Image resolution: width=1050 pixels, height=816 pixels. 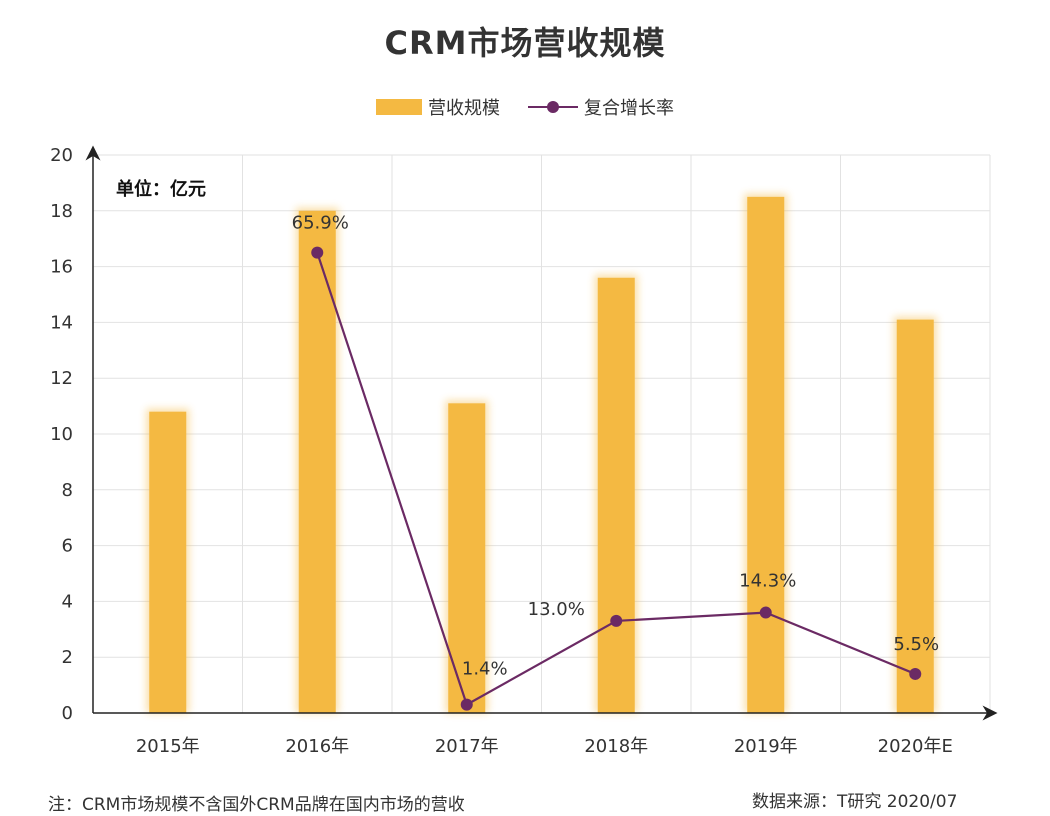 I want to click on legend-item-bar: 营收规模, so click(x=438, y=107).